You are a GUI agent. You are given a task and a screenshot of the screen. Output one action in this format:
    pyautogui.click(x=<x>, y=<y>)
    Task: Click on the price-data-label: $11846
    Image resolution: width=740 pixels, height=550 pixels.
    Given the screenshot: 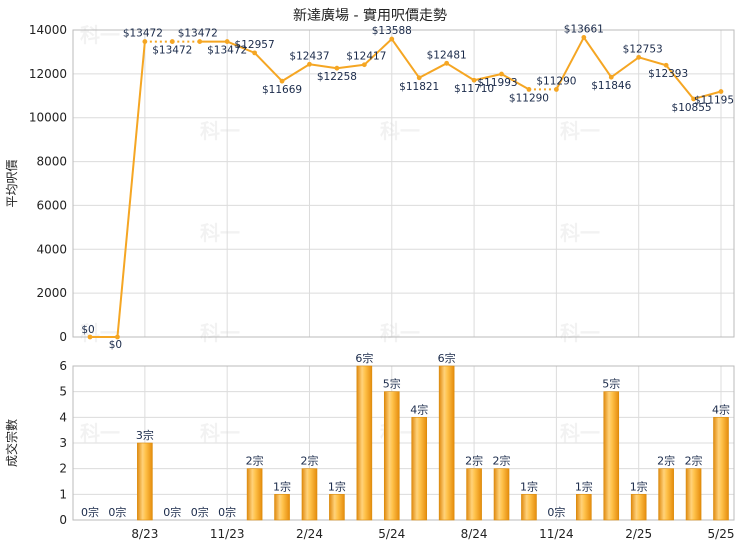 What is the action you would take?
    pyautogui.click(x=611, y=86)
    